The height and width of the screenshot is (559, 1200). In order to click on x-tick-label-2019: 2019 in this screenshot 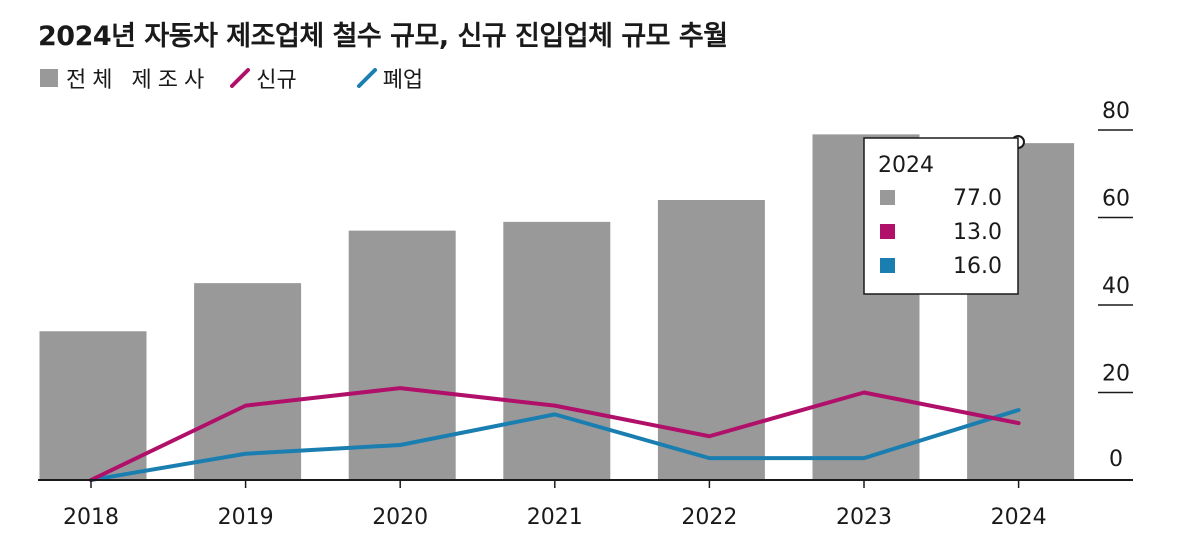, I will do `click(246, 517)`.